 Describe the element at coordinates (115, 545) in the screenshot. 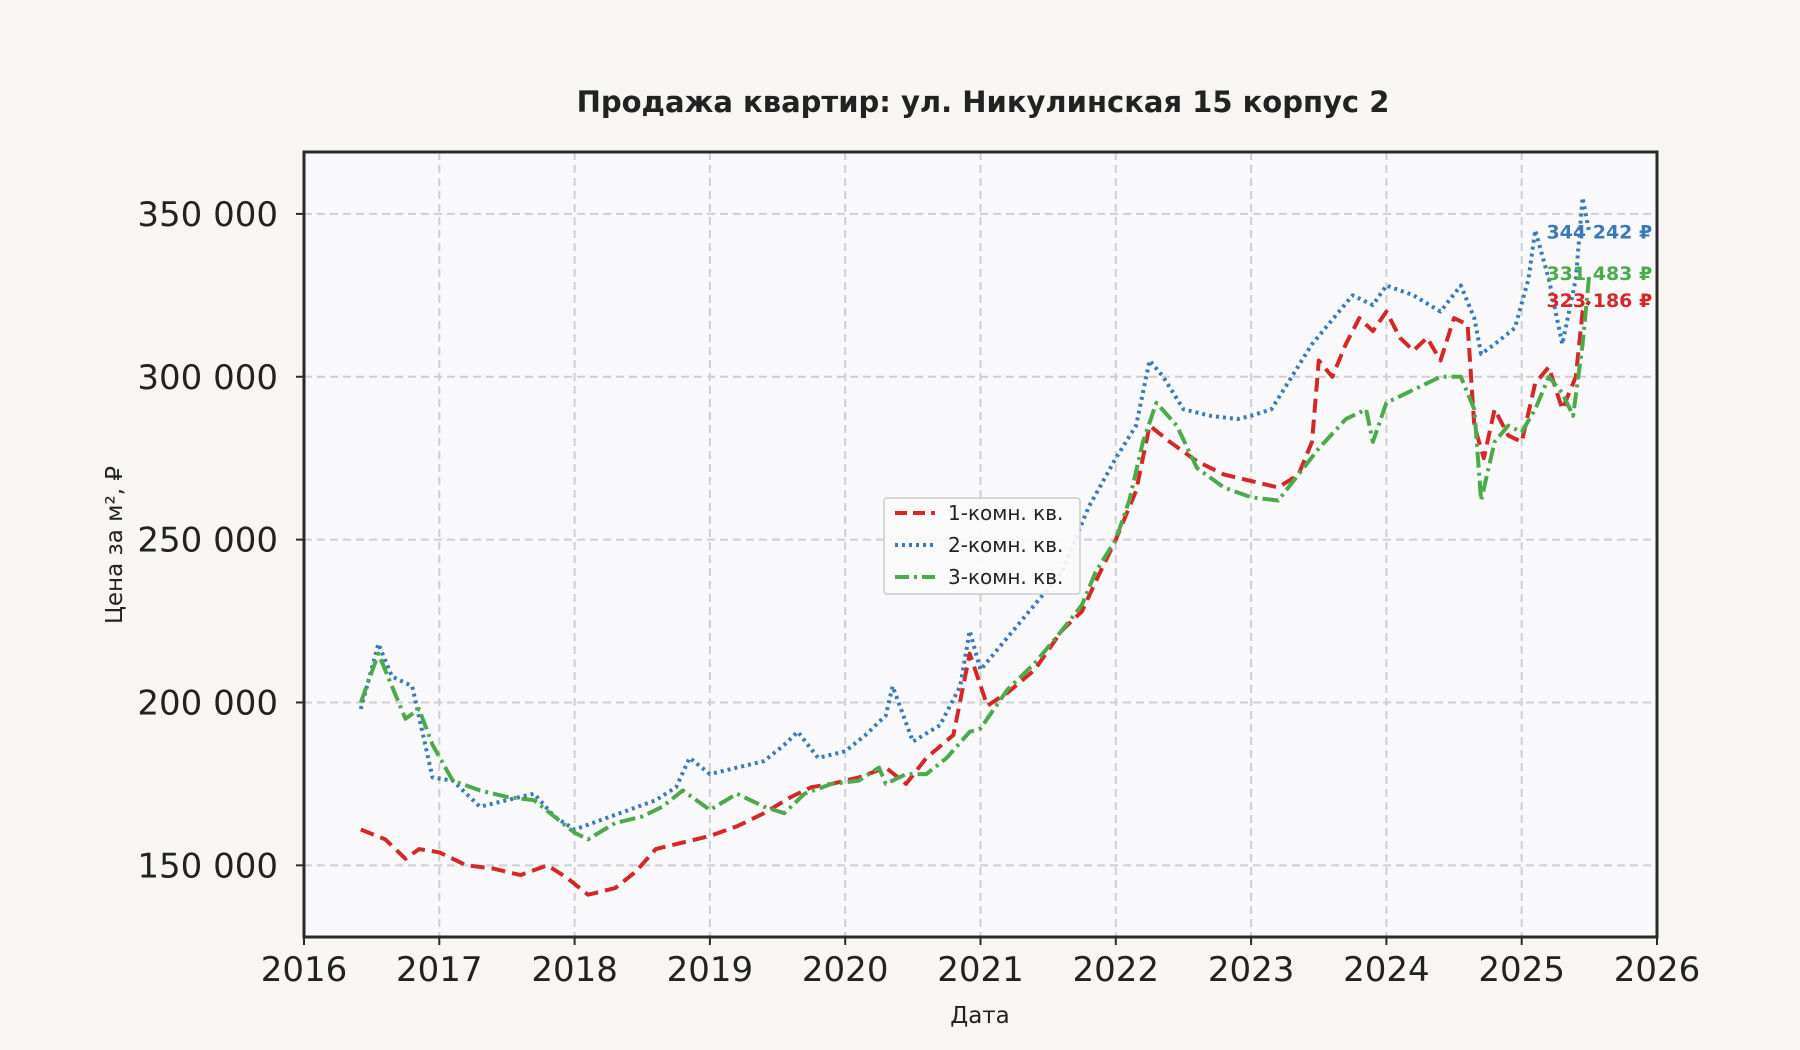

I see `y-axis-label: Цена за м², ₽` at that location.